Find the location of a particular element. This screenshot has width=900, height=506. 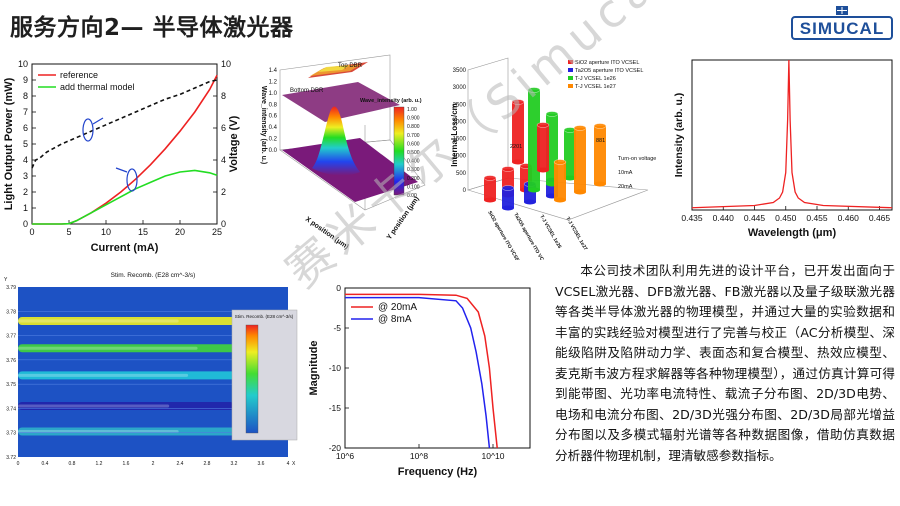

colorbar-title: Wave_intensity (arb. u.) is located at coordinates (391, 101).